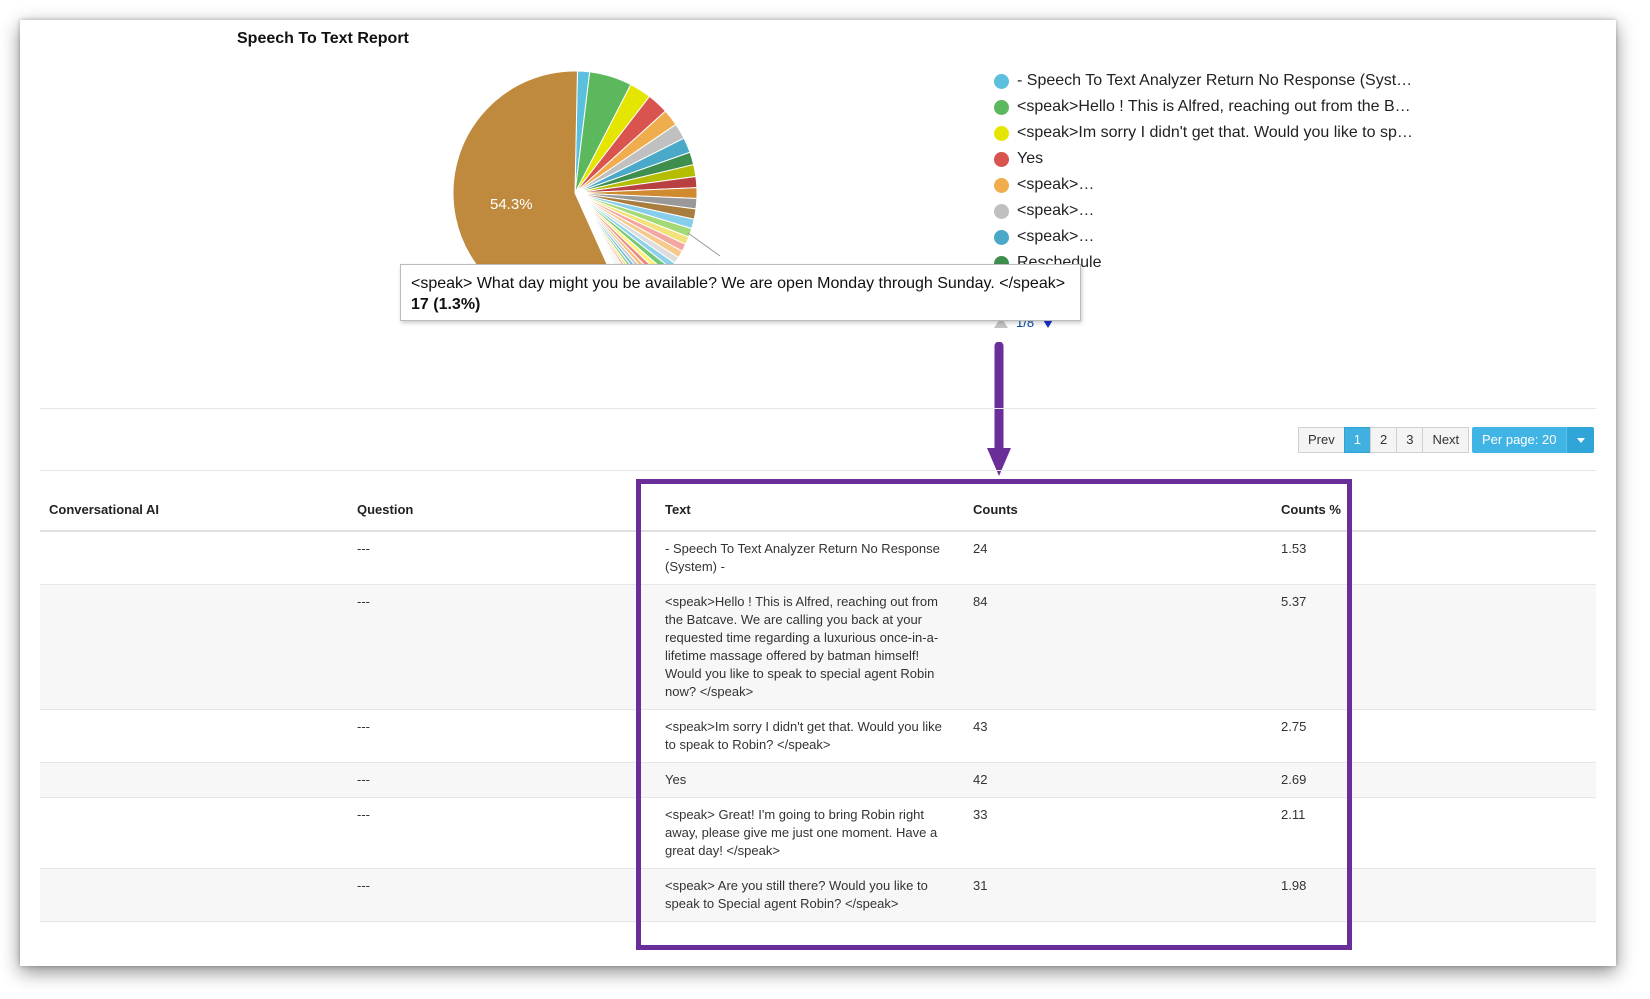 This screenshot has height=999, width=1650. What do you see at coordinates (980, 779) in the screenshot?
I see `cell-count: 42` at bounding box center [980, 779].